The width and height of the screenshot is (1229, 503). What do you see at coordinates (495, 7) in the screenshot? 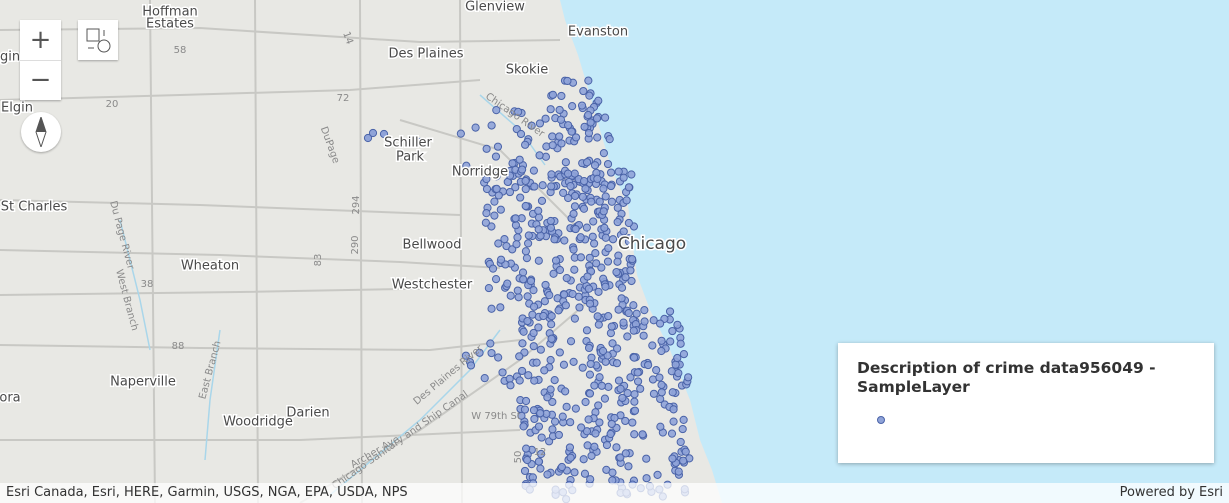
I see `place-label: Glenview` at bounding box center [495, 7].